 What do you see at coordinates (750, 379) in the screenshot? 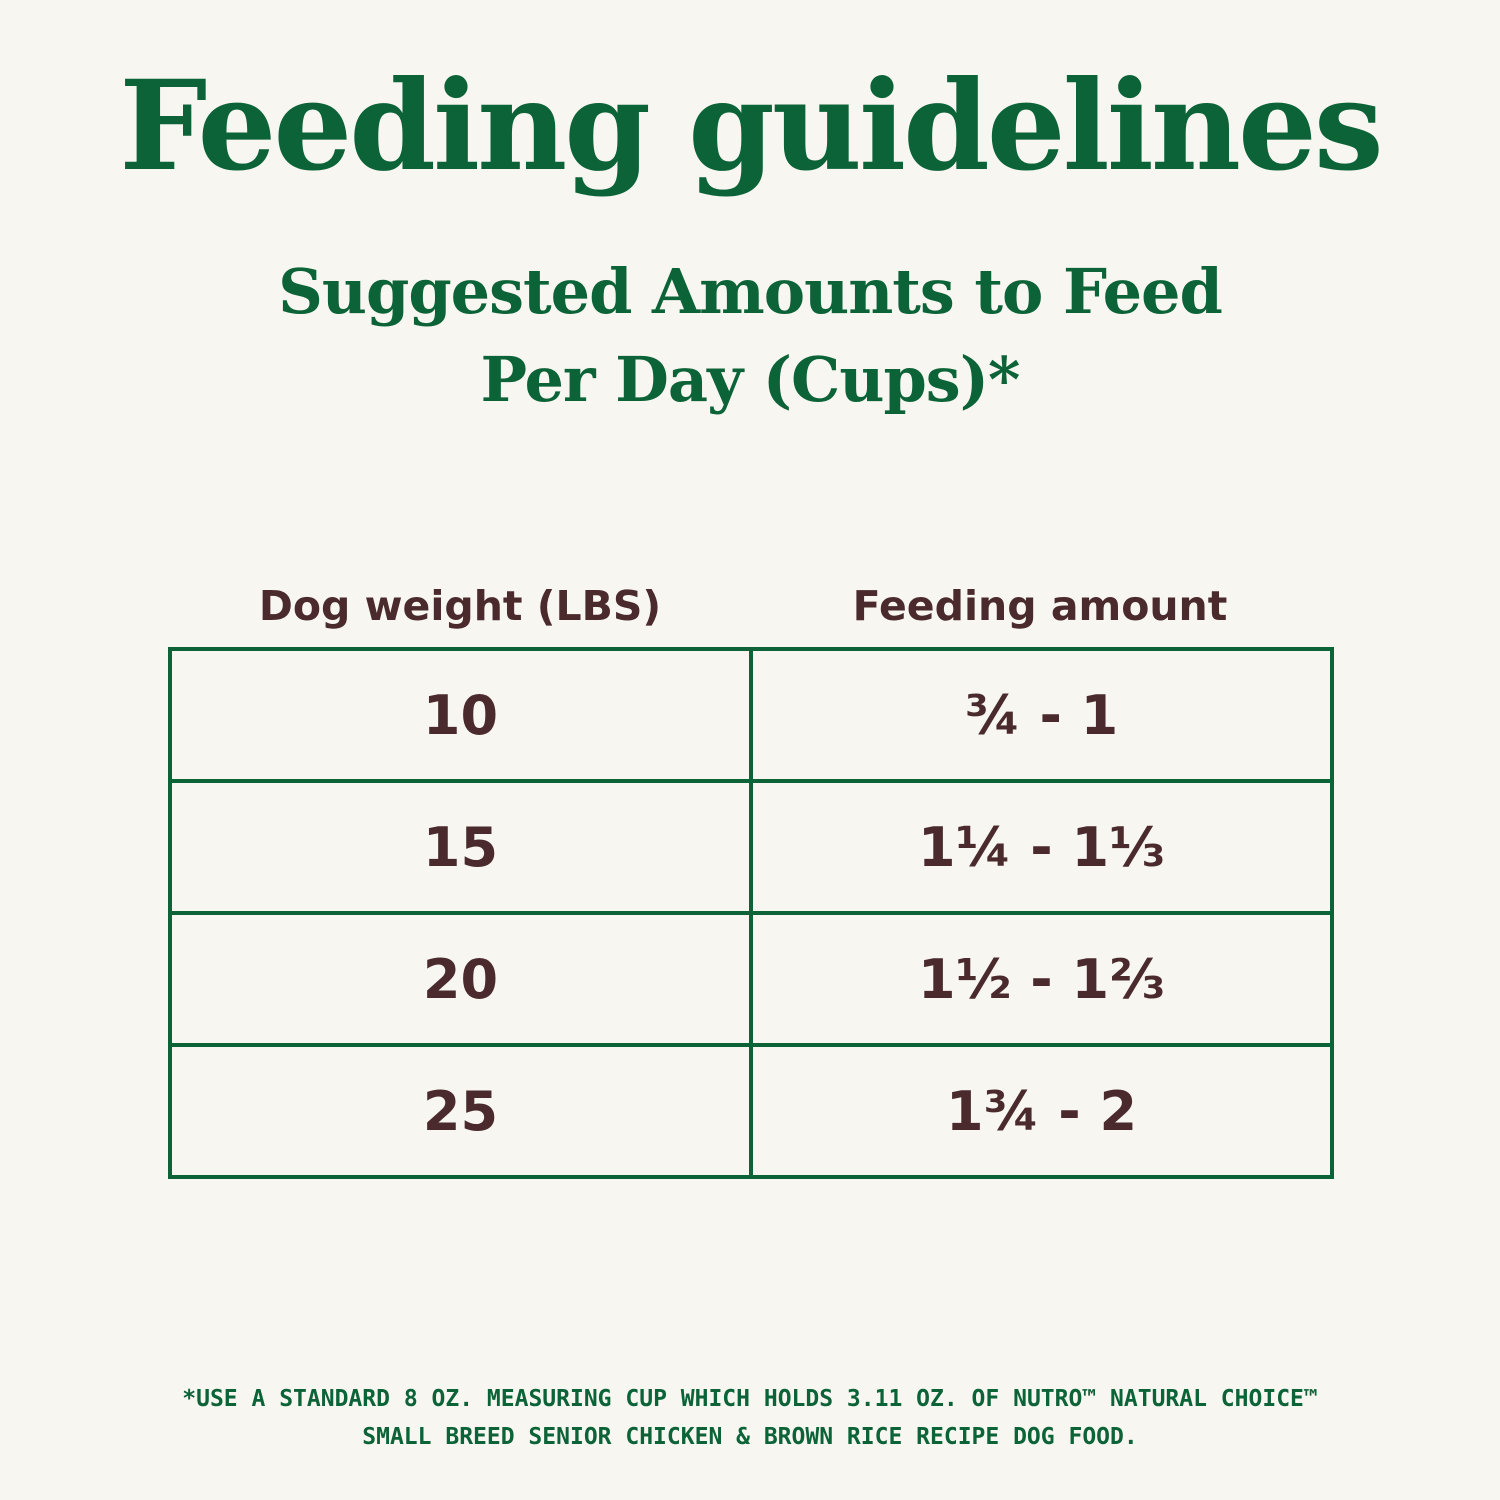
I see `subtitle-line-2: Per Day (Cups)*` at bounding box center [750, 379].